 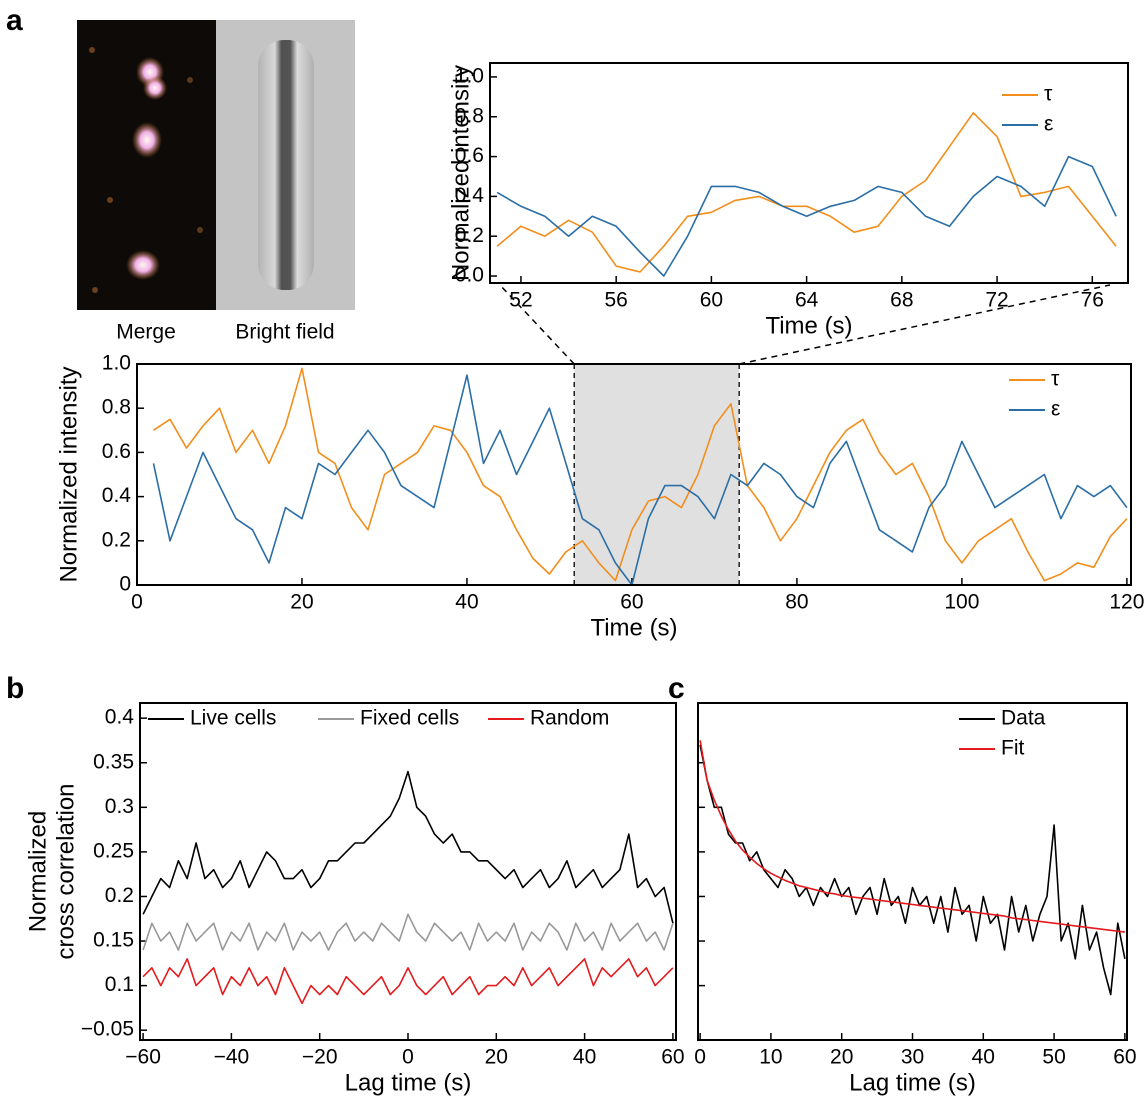 What do you see at coordinates (1092, 300) in the screenshot?
I see `x-tick-label: 76` at bounding box center [1092, 300].